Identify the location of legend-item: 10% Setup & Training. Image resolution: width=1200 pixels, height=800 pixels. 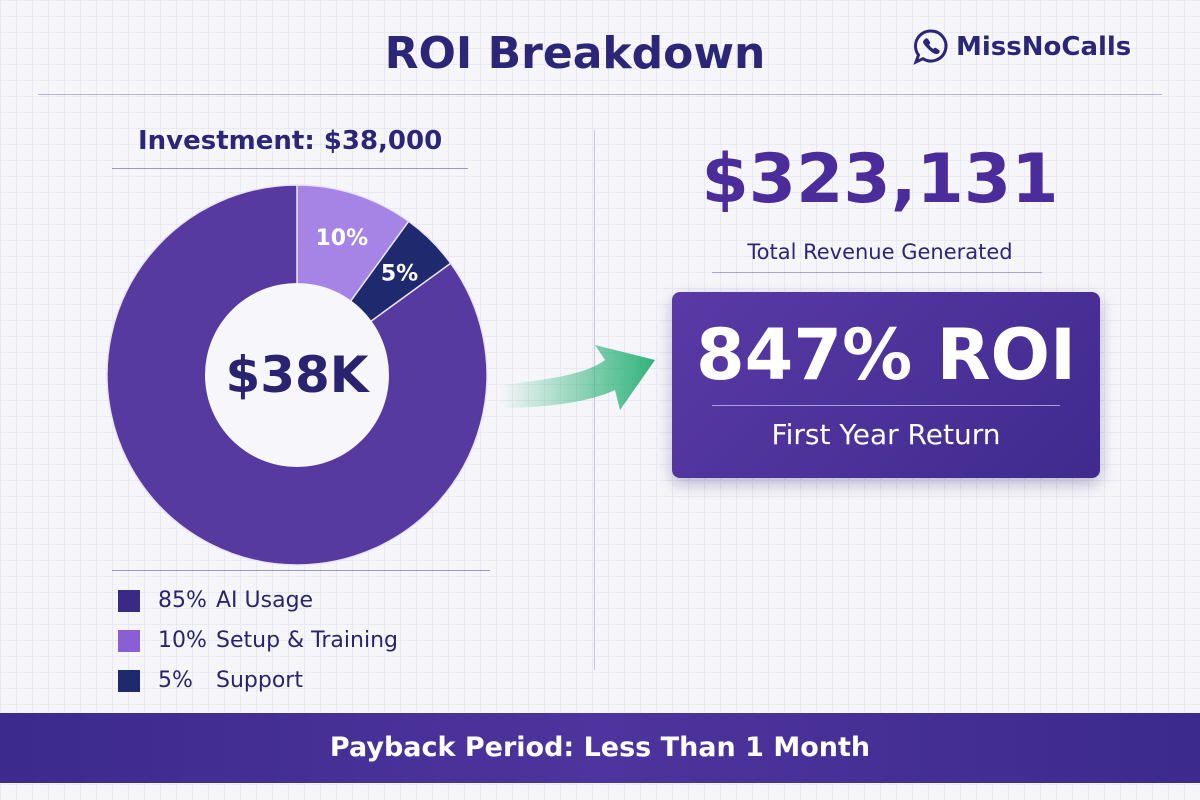
(258, 640).